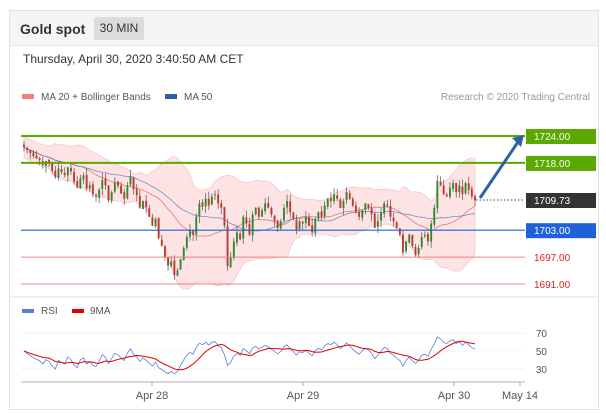 The width and height of the screenshot is (606, 413). Describe the element at coordinates (552, 201) in the screenshot. I see `current-price-label: 1709.73` at that location.